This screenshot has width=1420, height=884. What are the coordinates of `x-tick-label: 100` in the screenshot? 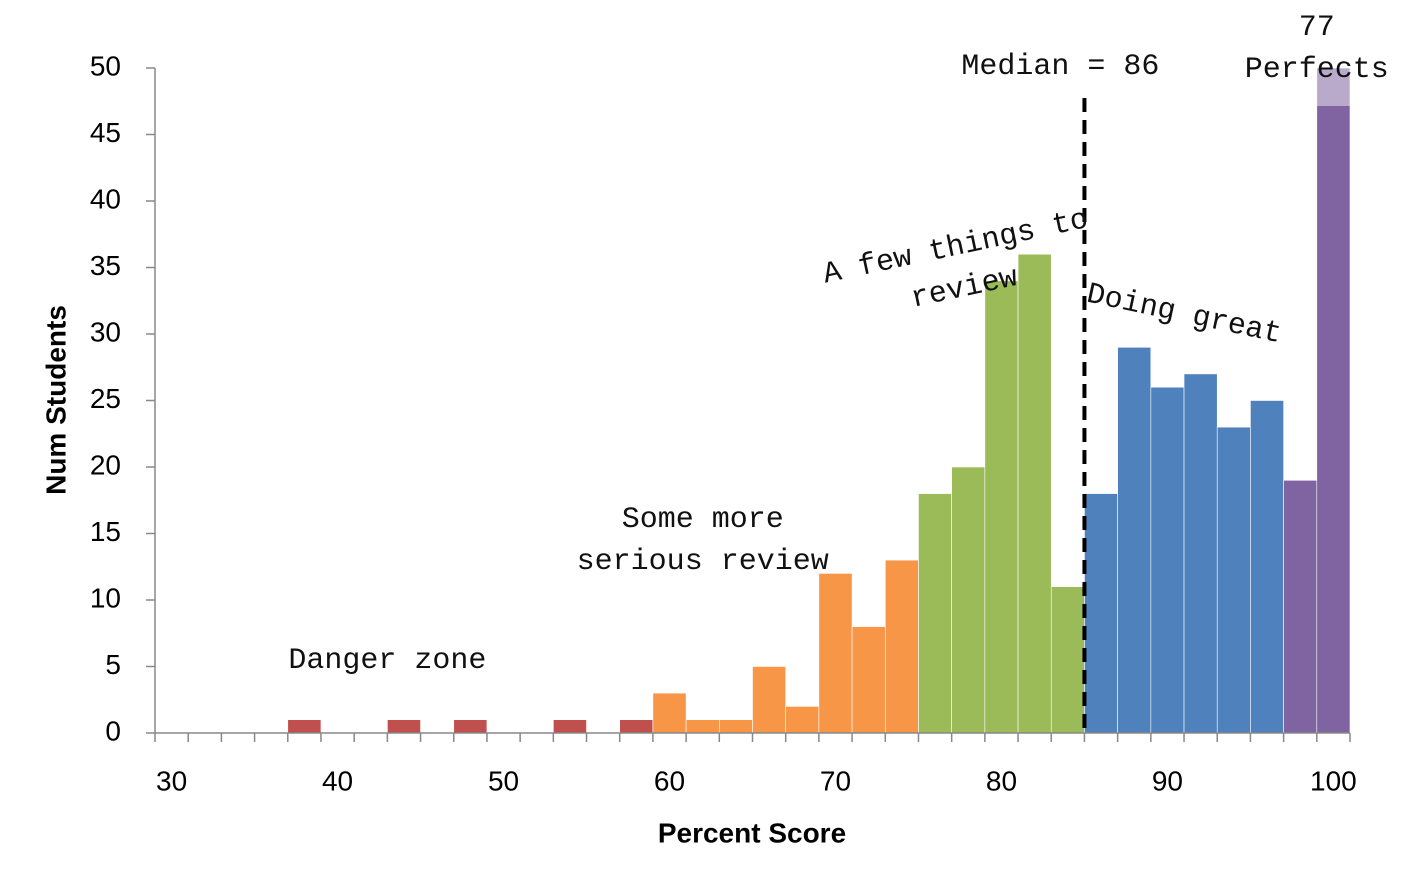 It's located at (1333, 780).